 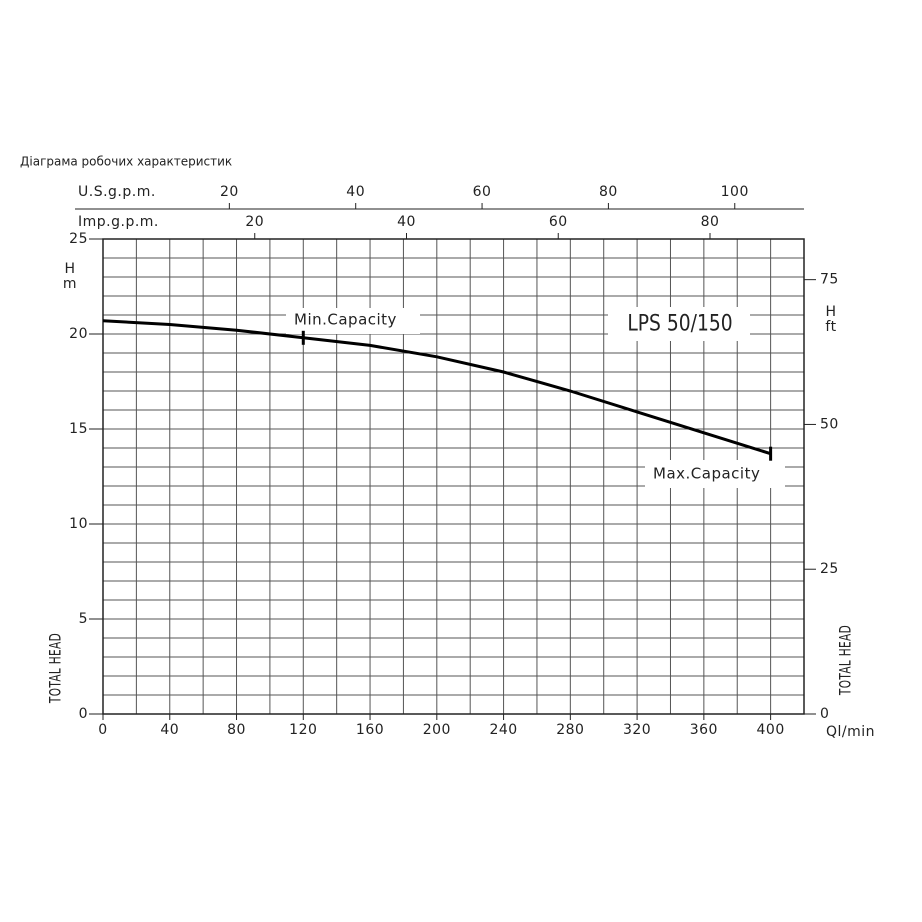 What do you see at coordinates (169, 730) in the screenshot?
I see `x-tick-label: 40` at bounding box center [169, 730].